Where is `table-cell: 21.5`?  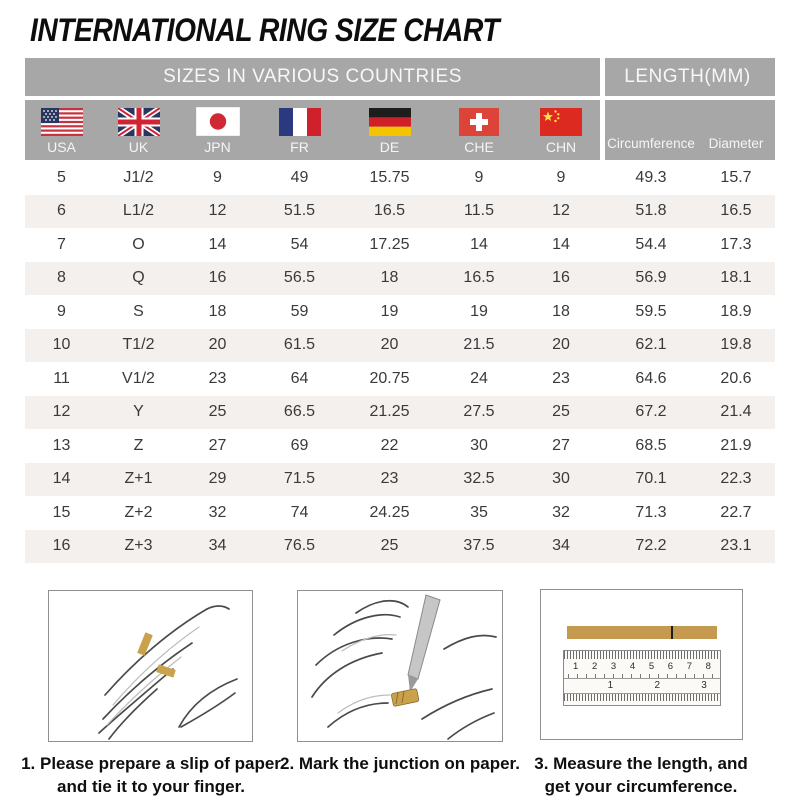
table-cell: 21.5 is located at coordinates (479, 345).